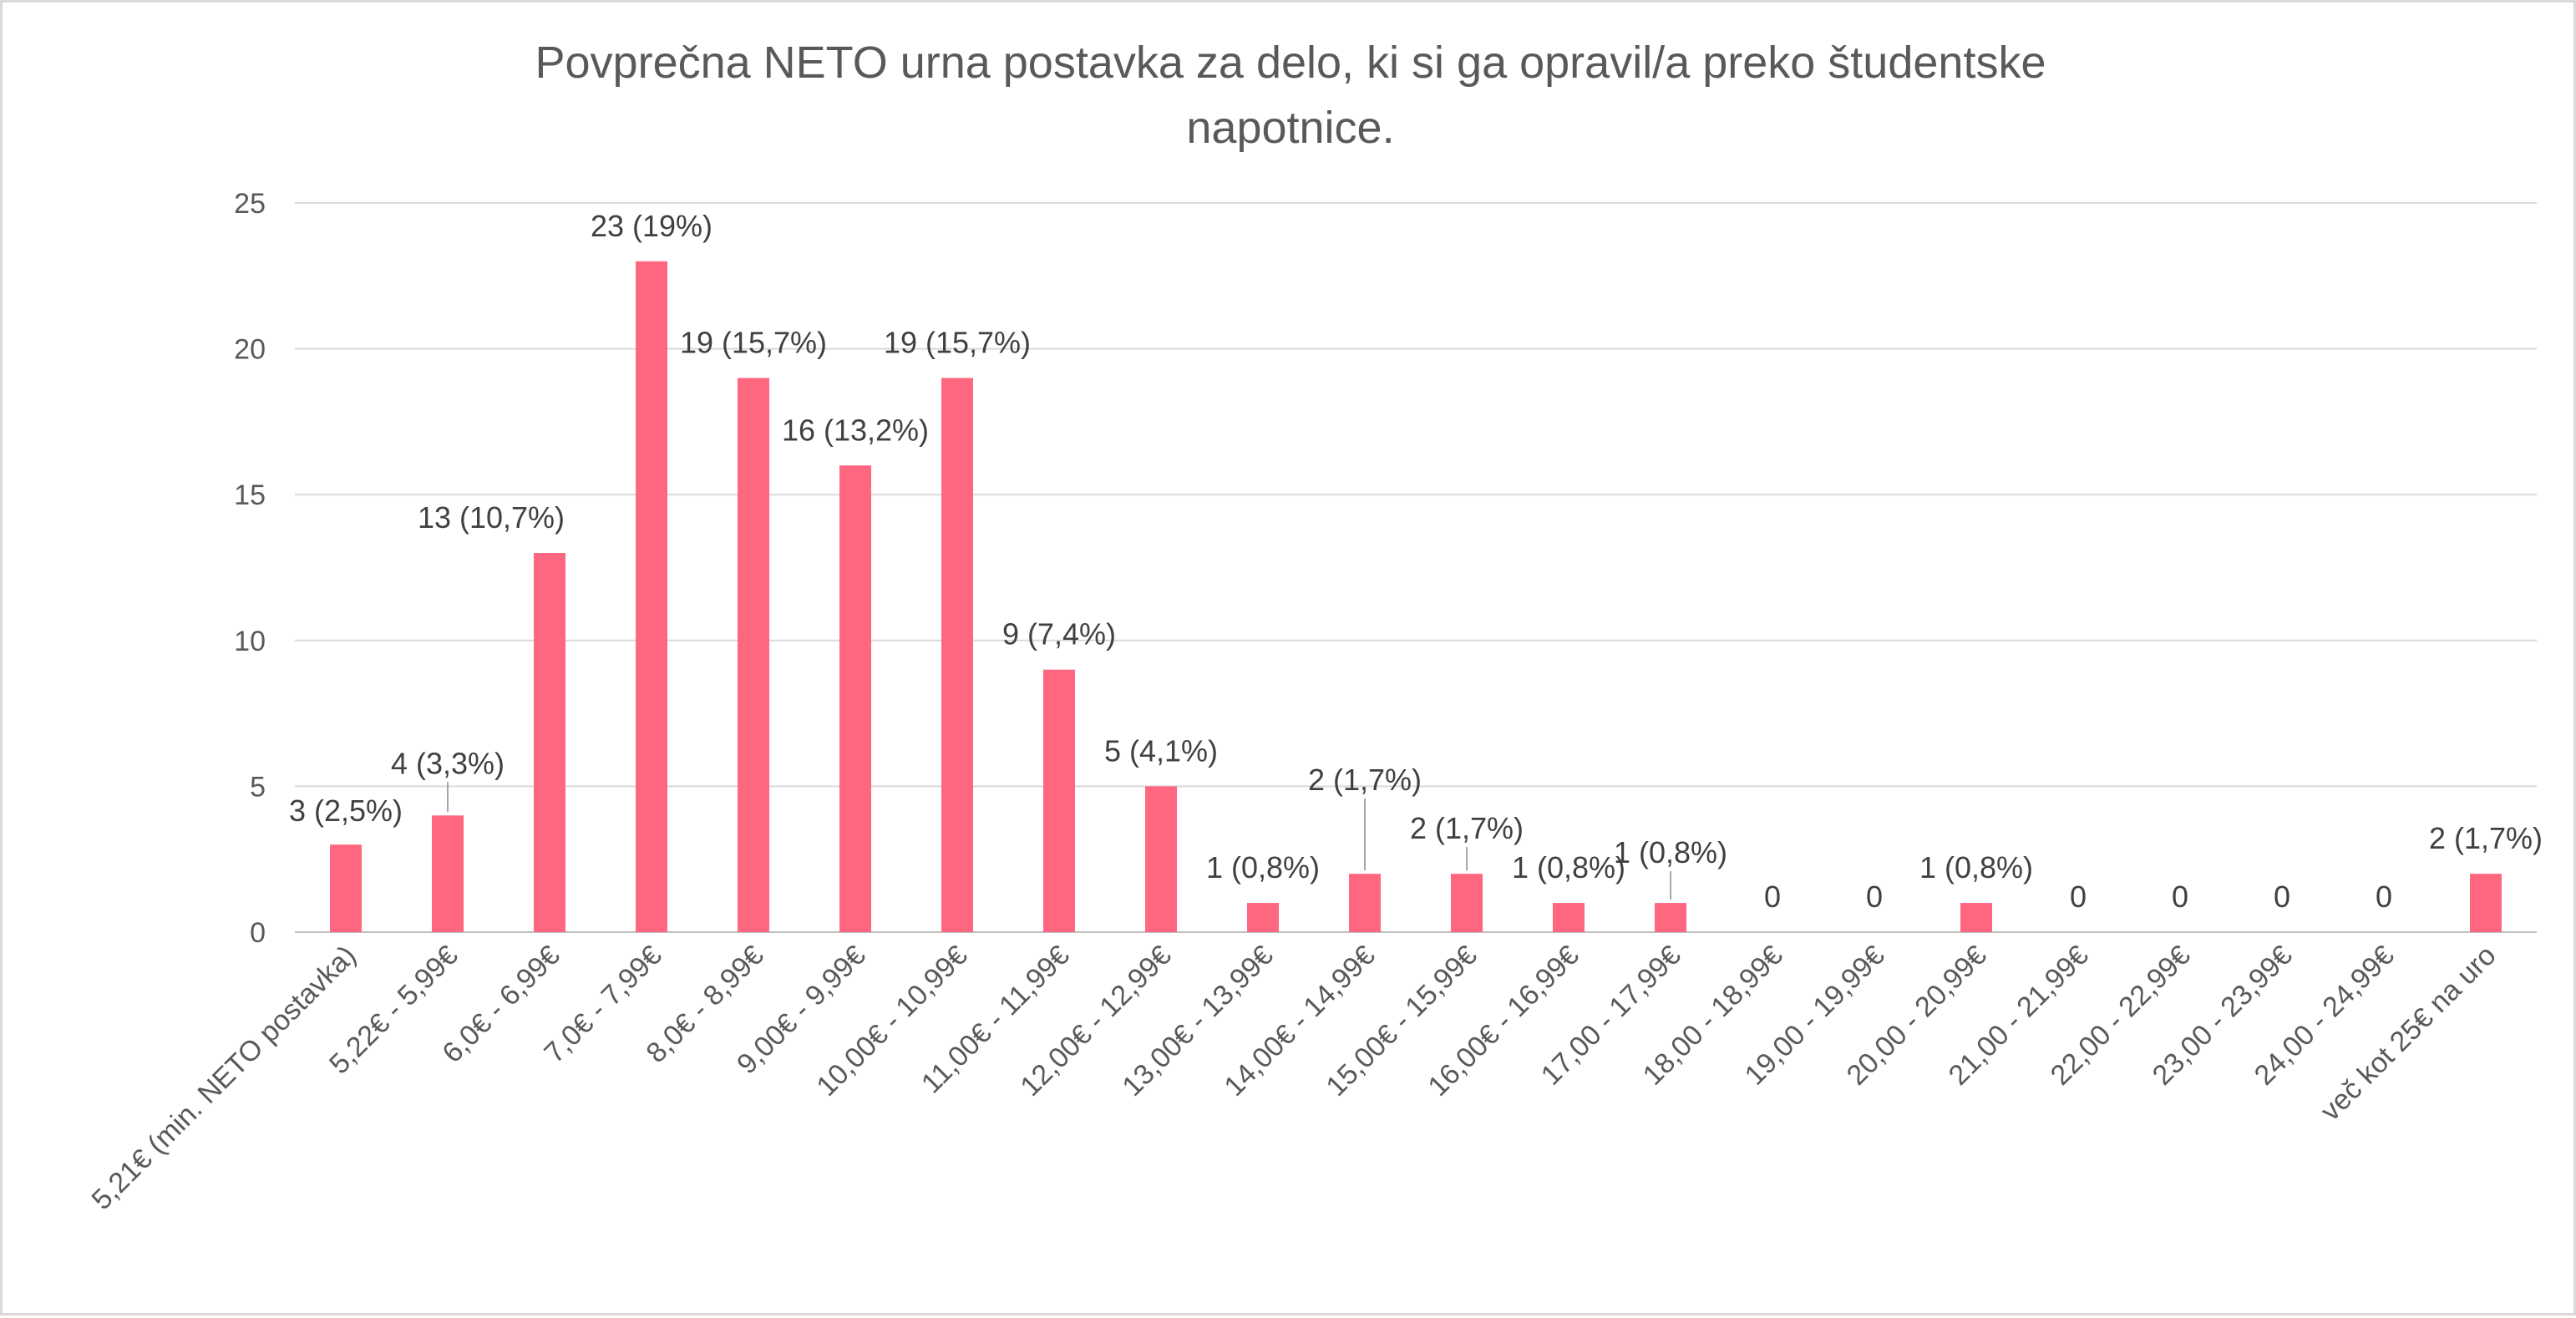  What do you see at coordinates (250, 350) in the screenshot?
I see `y-tick-label: 20` at bounding box center [250, 350].